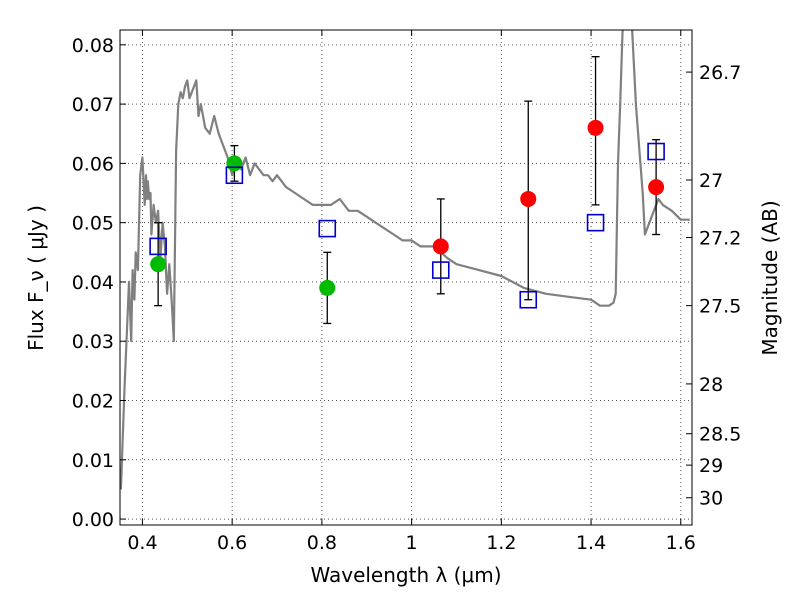 This screenshot has height=600, width=800. Describe the element at coordinates (232, 543) in the screenshot. I see `x-tick-label: 0.6` at that location.